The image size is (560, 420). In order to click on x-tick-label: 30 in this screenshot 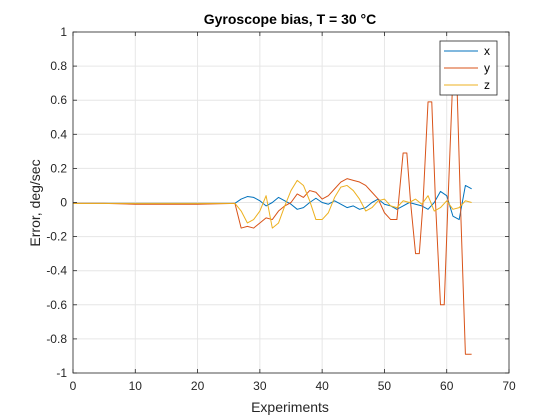, I will do `click(260, 386)`.